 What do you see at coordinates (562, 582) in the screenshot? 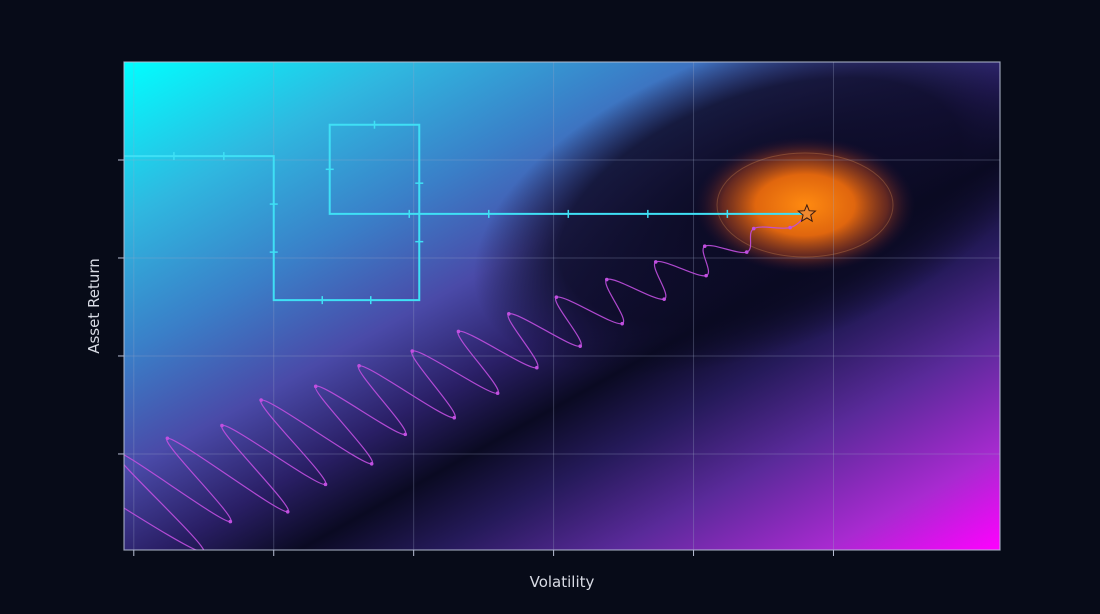
I see `x-axis-label: Volatility` at bounding box center [562, 582].